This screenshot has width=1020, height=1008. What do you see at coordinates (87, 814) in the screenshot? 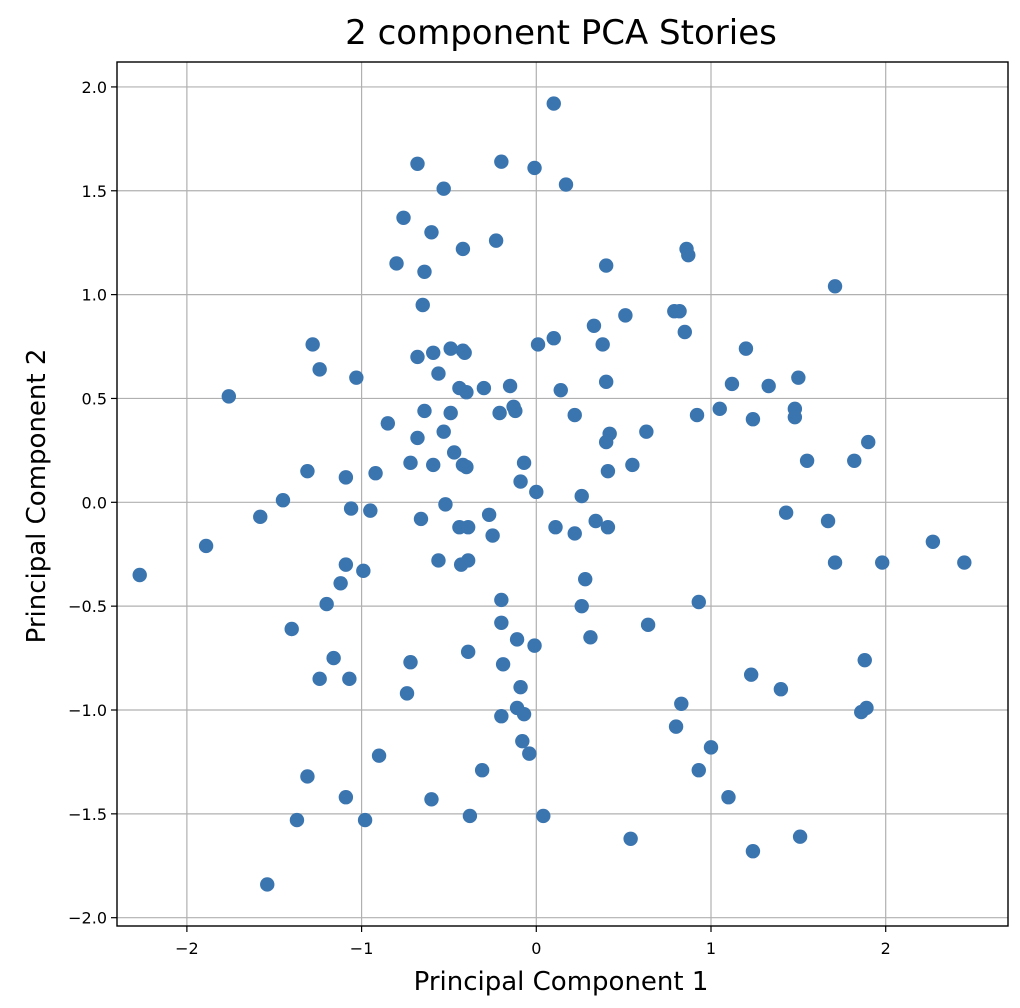
I see `y-tick-label: −1.5` at bounding box center [87, 814].